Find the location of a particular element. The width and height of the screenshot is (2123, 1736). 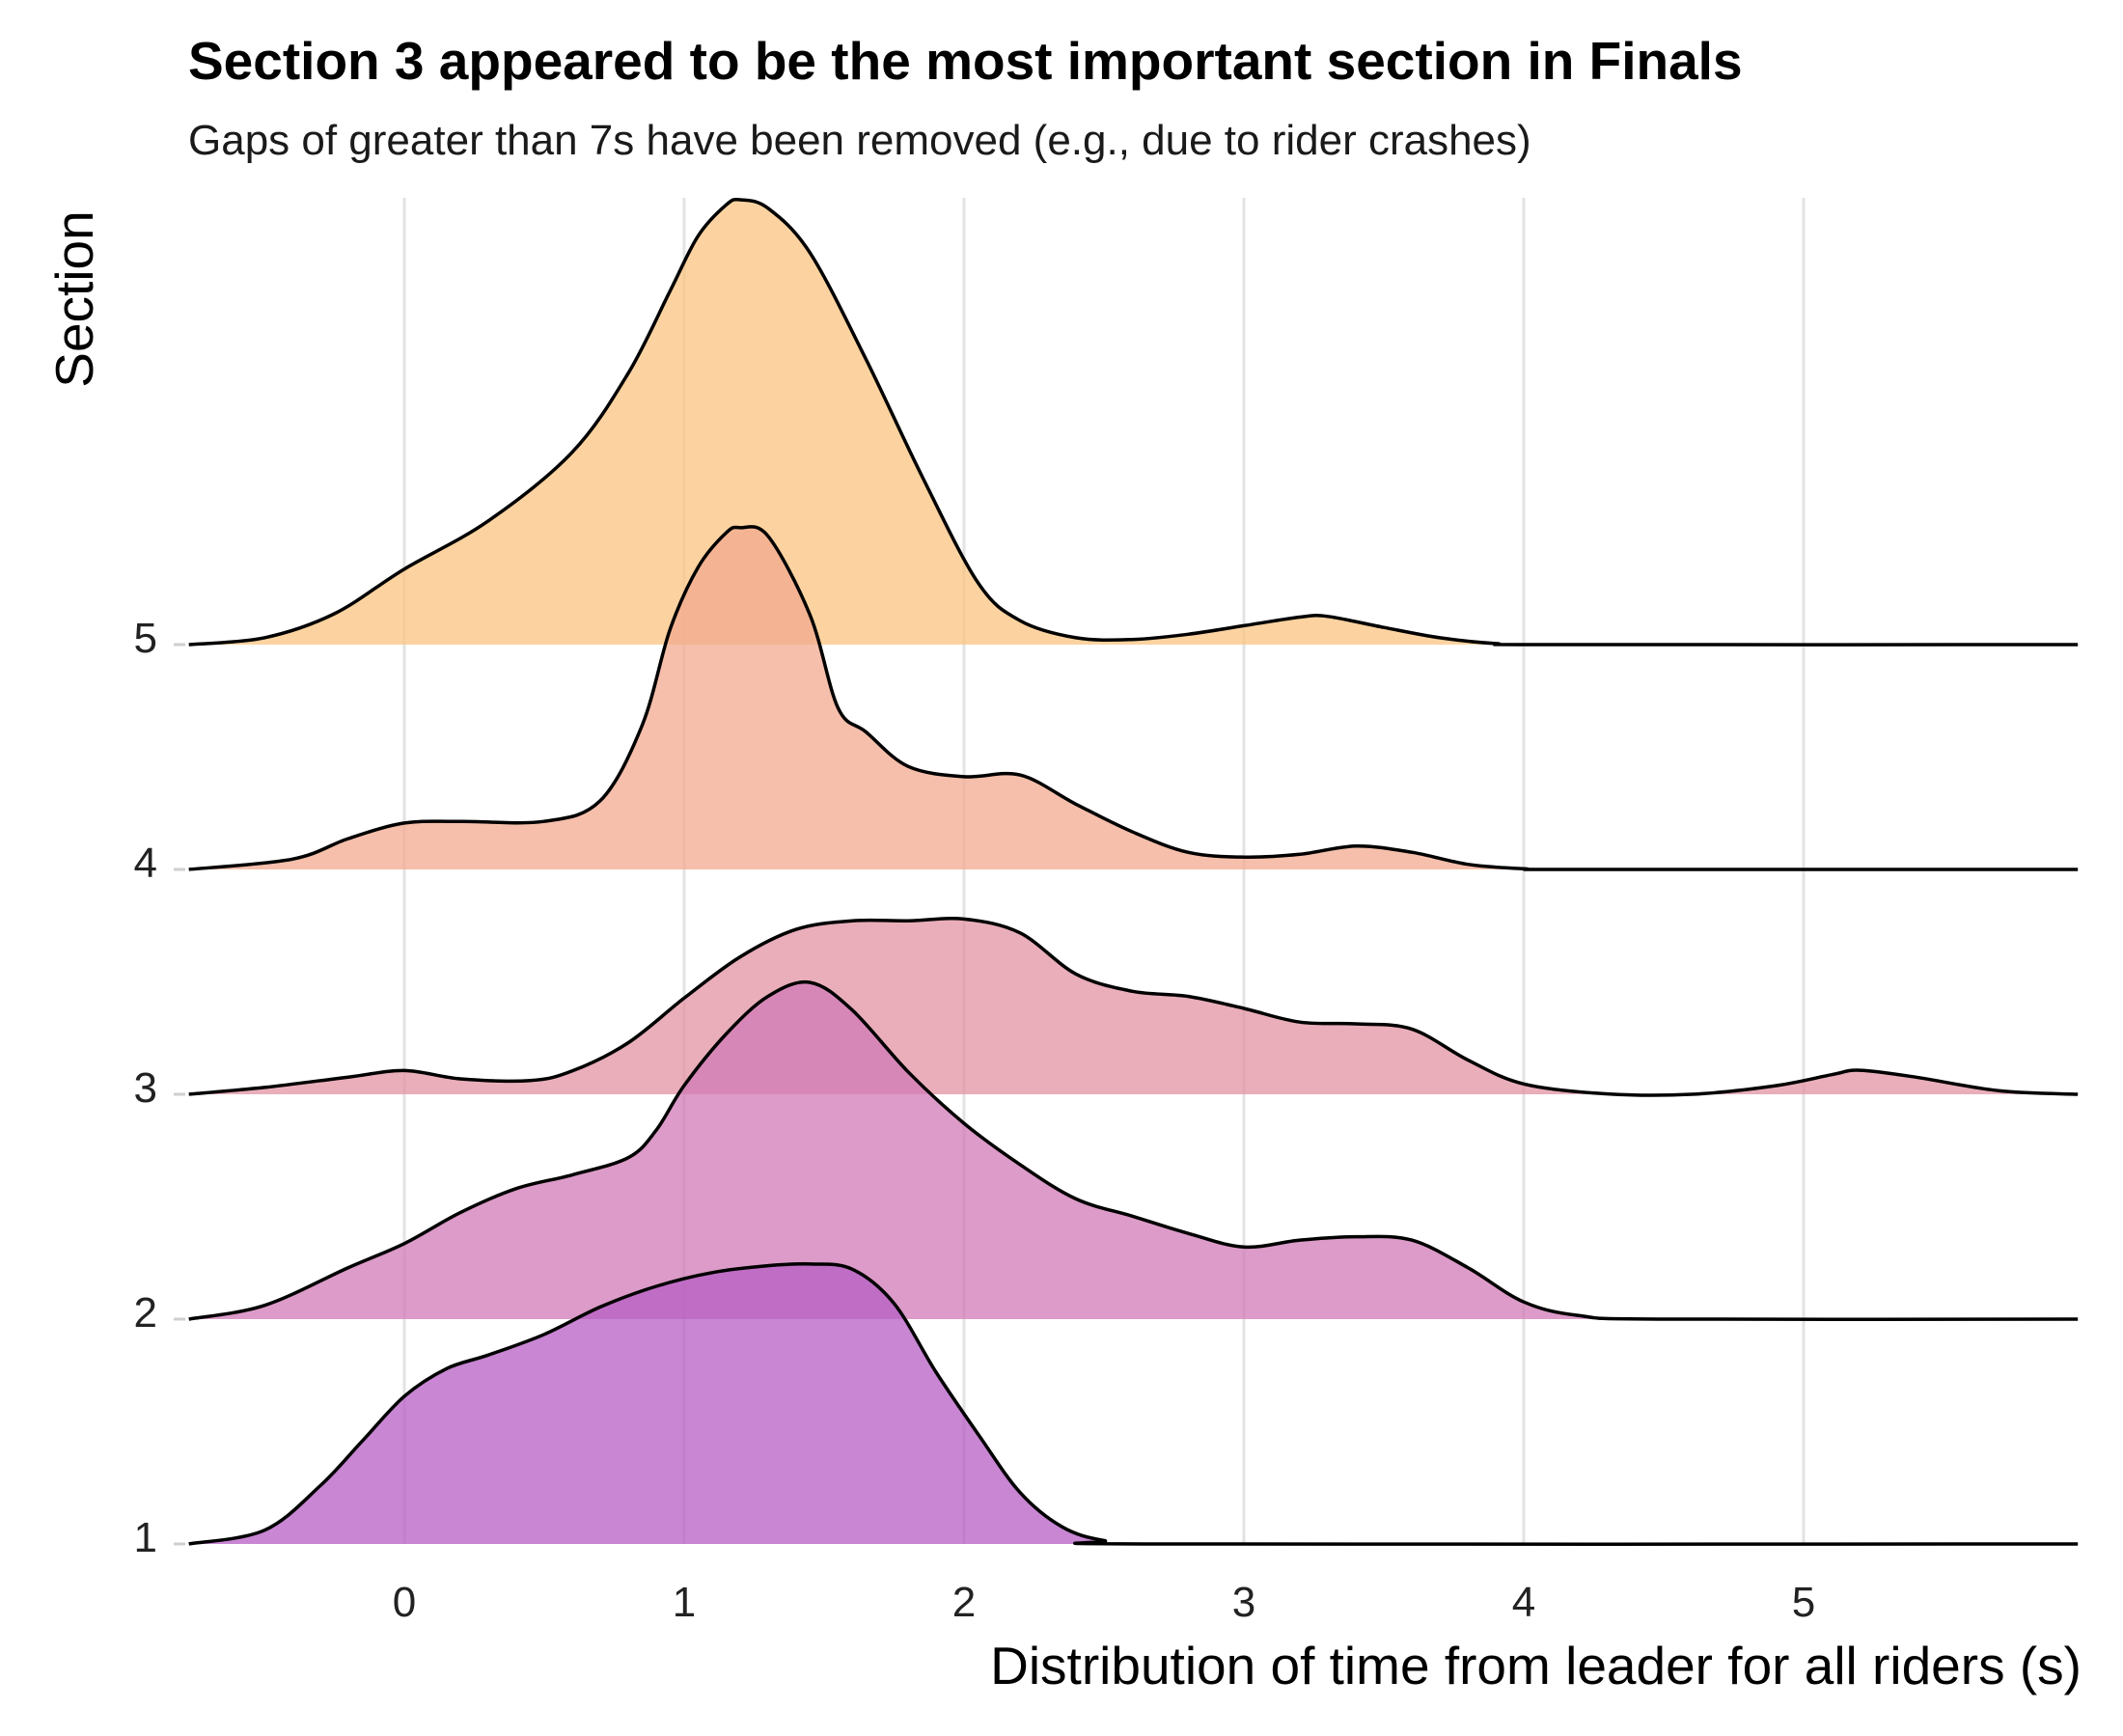

y-tick-label: 1 is located at coordinates (145, 1537).